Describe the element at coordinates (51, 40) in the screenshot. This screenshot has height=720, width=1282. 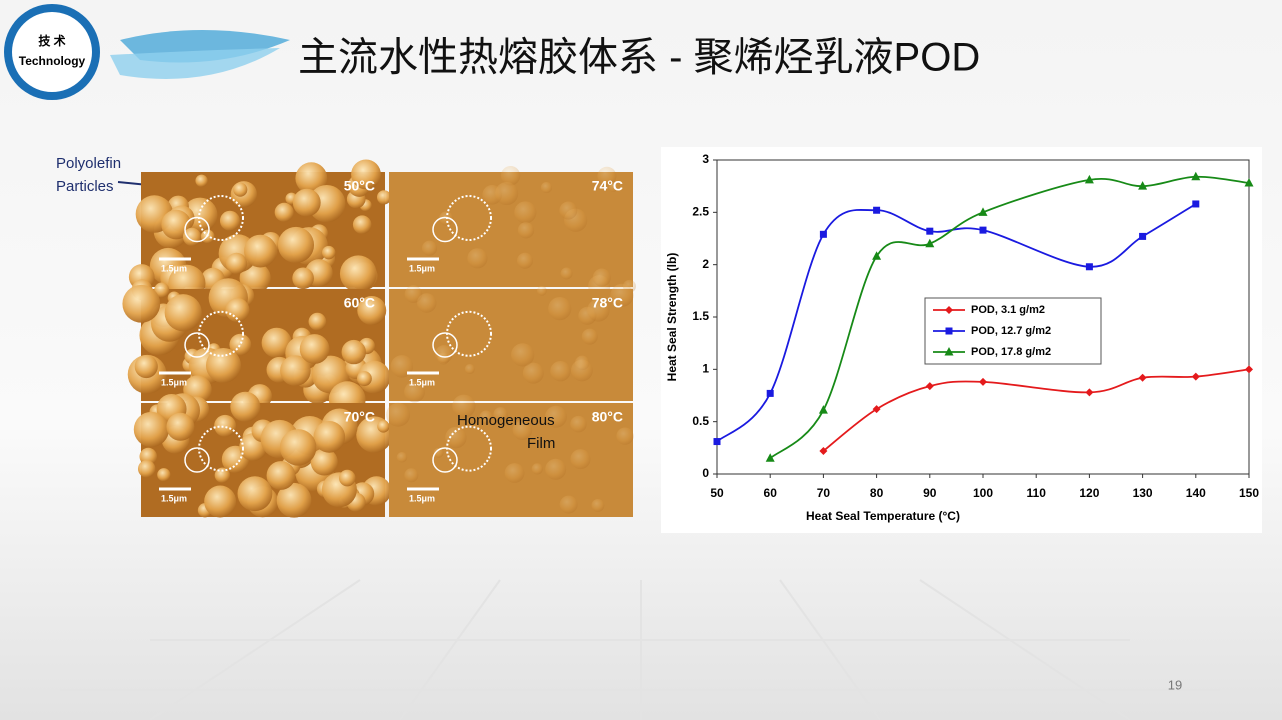
I see `logo-text: 技 术` at that location.